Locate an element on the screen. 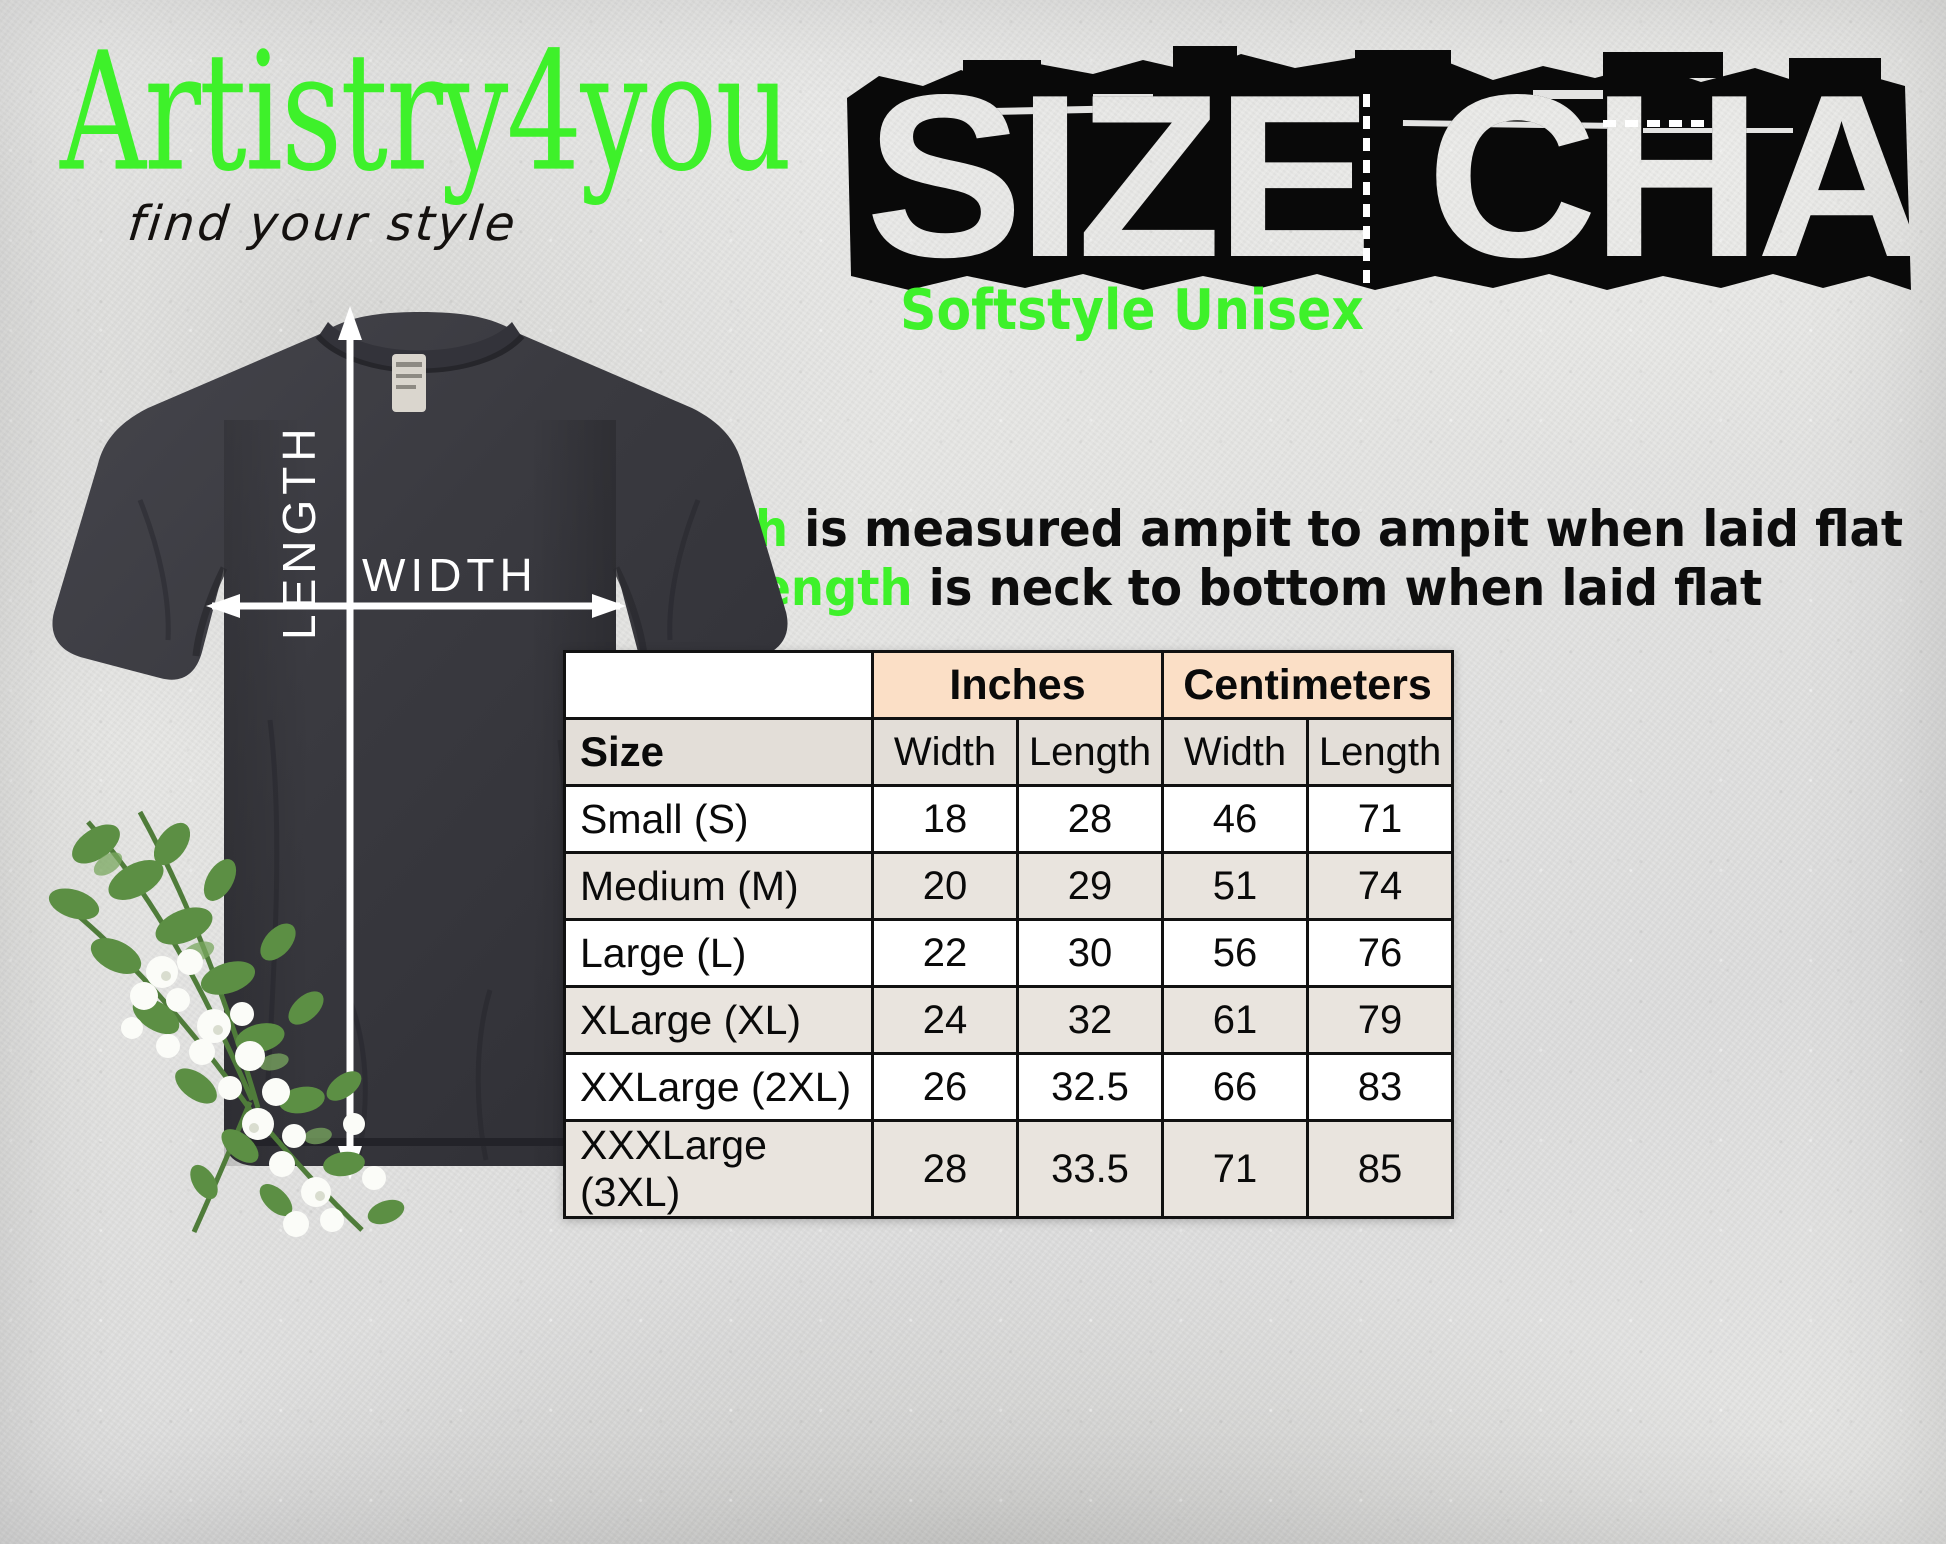 This screenshot has height=1544, width=1946. table-row: XLarge (XL) 24 32 61 79 is located at coordinates (1009, 1020).